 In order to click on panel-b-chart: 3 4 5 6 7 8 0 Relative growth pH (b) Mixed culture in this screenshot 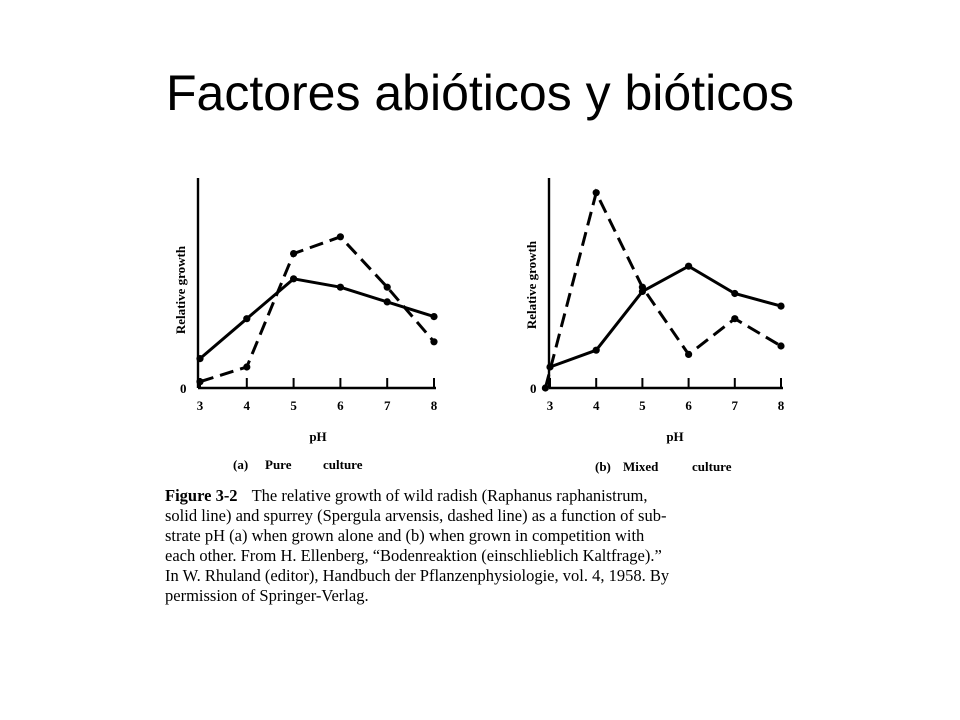, I will do `click(654, 326)`.